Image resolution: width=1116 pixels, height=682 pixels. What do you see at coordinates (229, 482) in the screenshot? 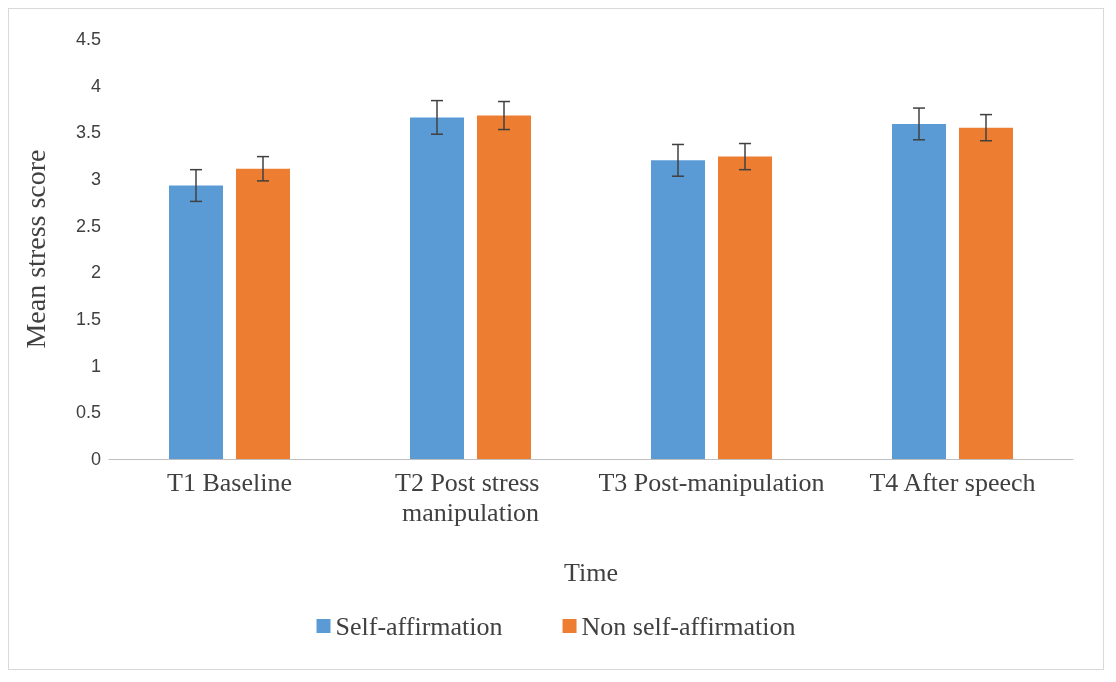
I see `x-tick-label: T1 Baseline` at bounding box center [229, 482].